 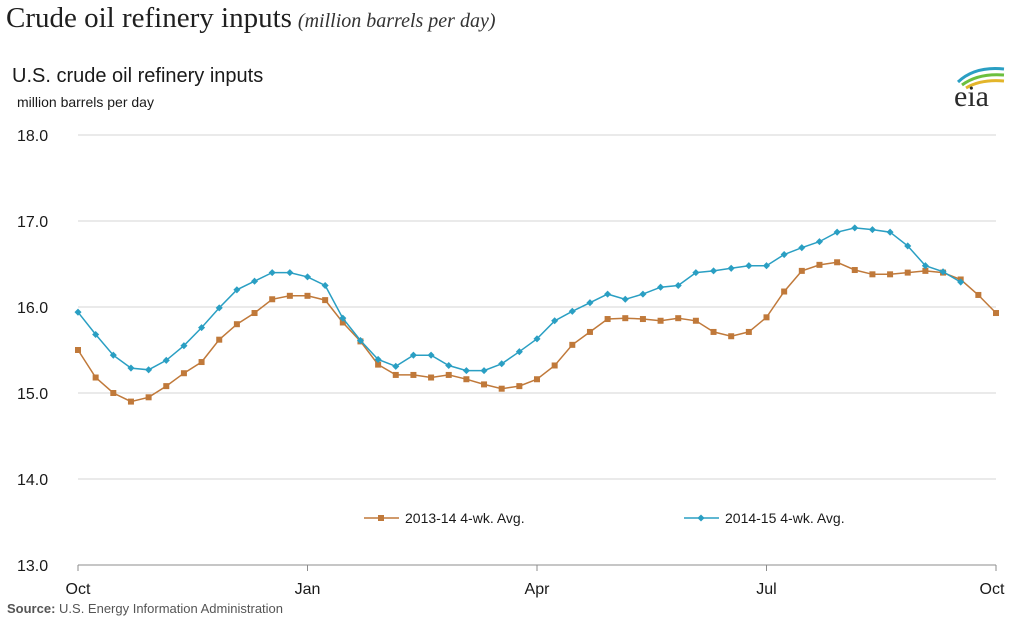 I want to click on page-subtitle: (million barrels per day), so click(x=396, y=21).